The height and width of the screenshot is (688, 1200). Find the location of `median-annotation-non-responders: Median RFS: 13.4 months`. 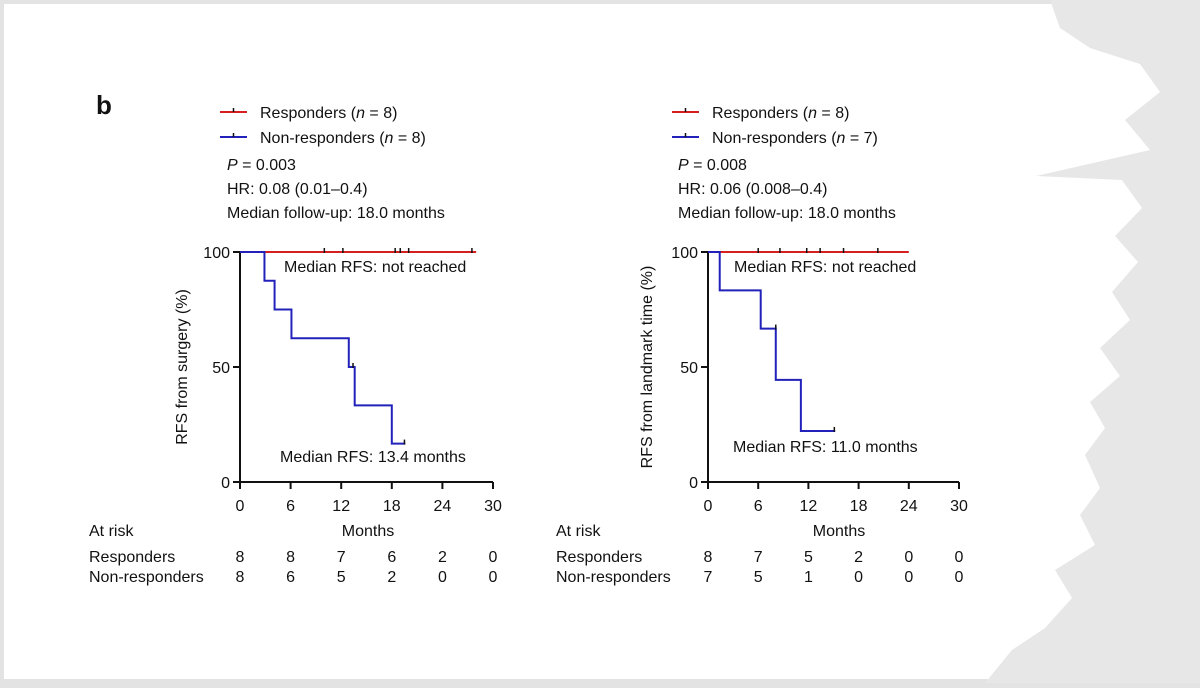

median-annotation-non-responders: Median RFS: 13.4 months is located at coordinates (373, 457).